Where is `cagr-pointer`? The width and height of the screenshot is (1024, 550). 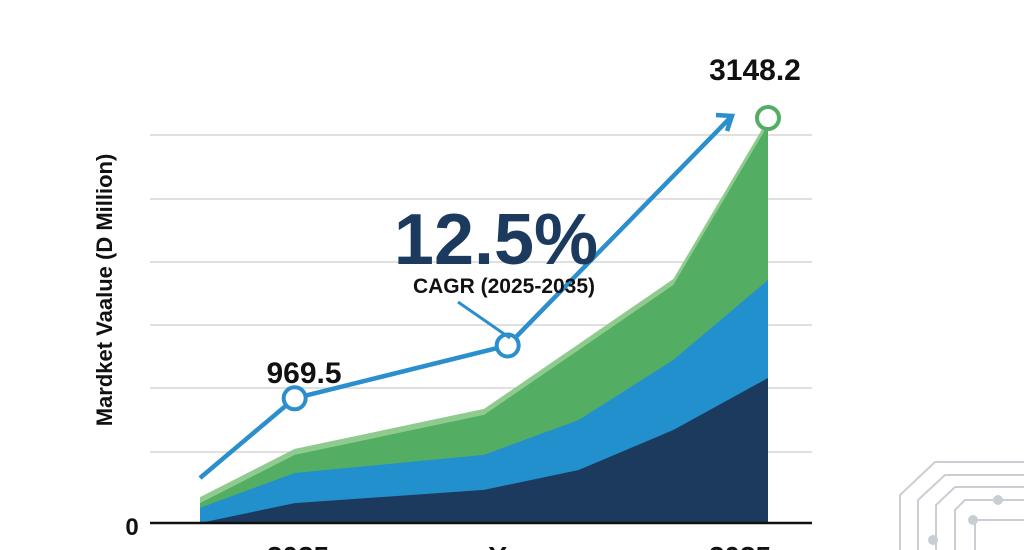 cagr-pointer is located at coordinates (484, 320).